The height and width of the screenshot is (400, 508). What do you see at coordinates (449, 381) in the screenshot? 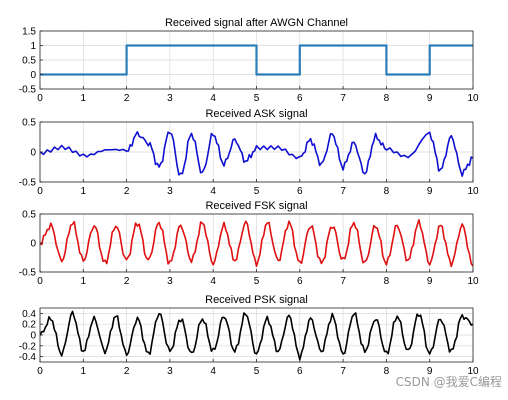
I see `watermark-text: CSDN @我爱C编程` at bounding box center [449, 381].